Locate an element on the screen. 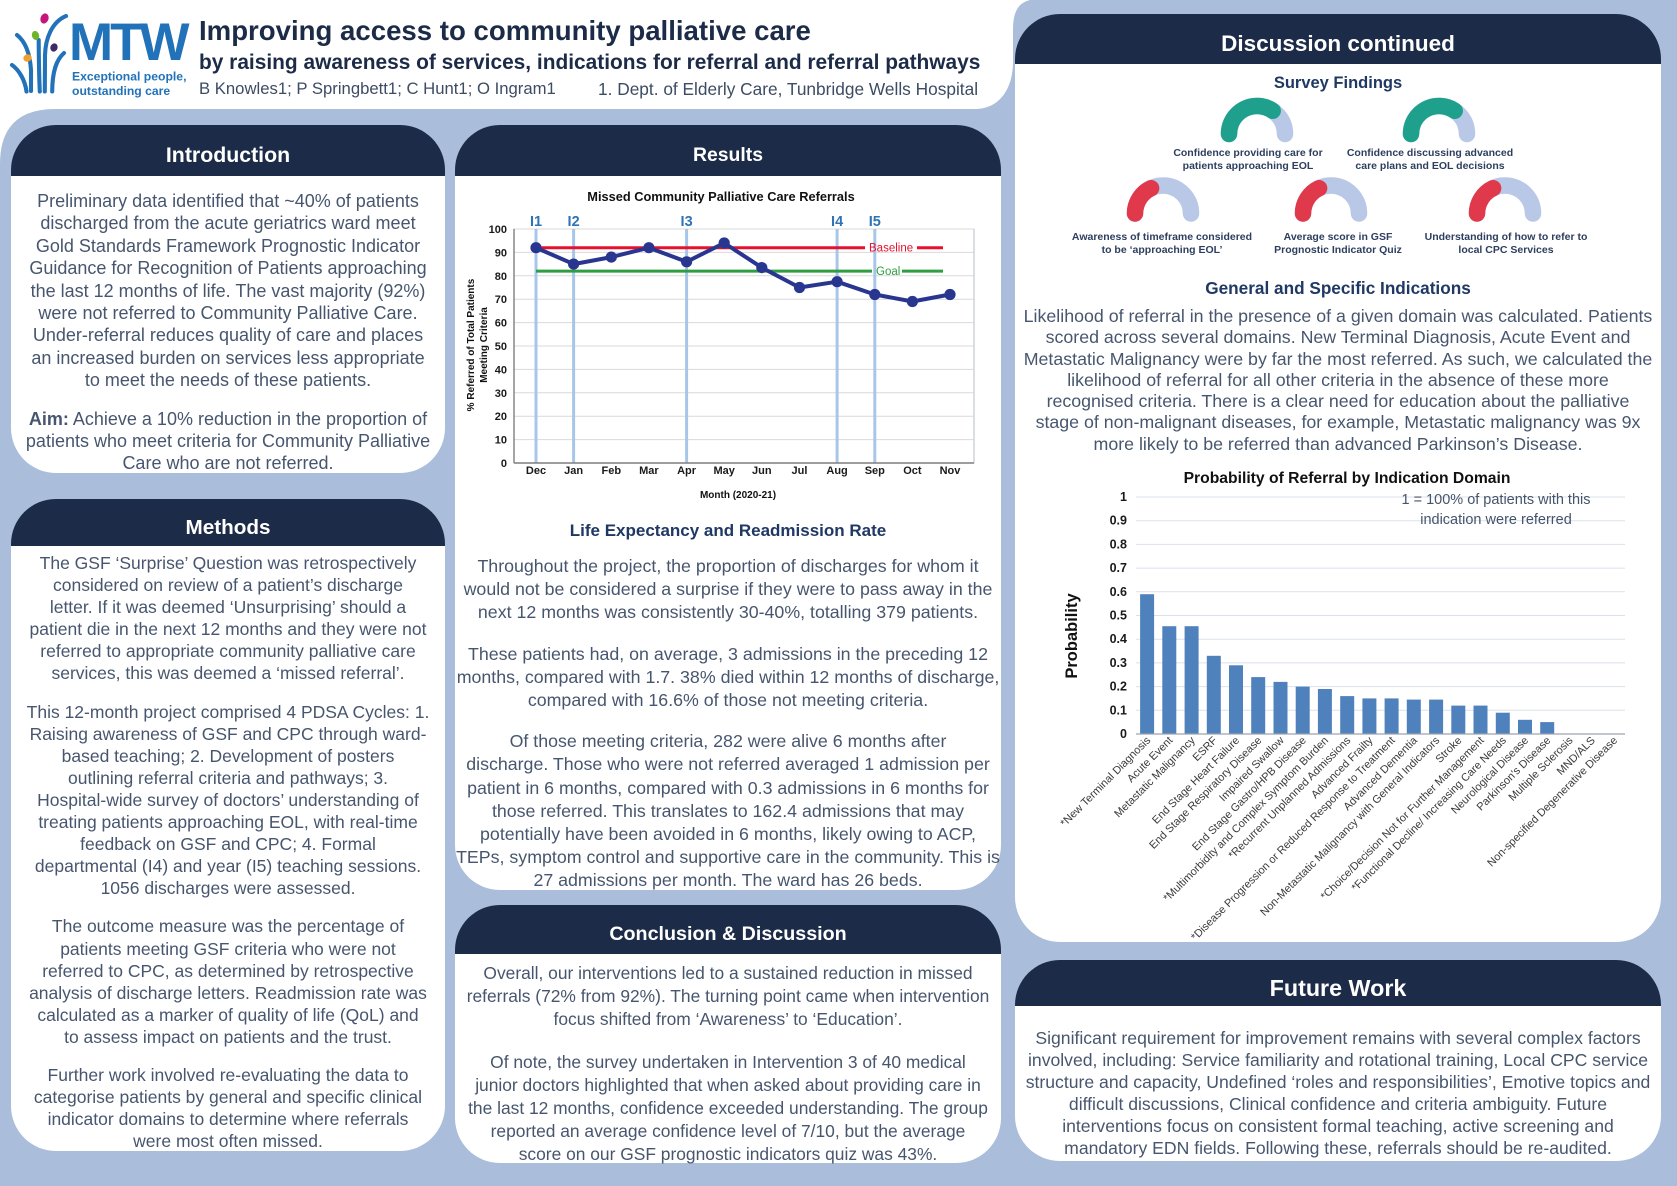 The width and height of the screenshot is (1677, 1186). svg-text: Probability is located at coordinates (1072, 636).